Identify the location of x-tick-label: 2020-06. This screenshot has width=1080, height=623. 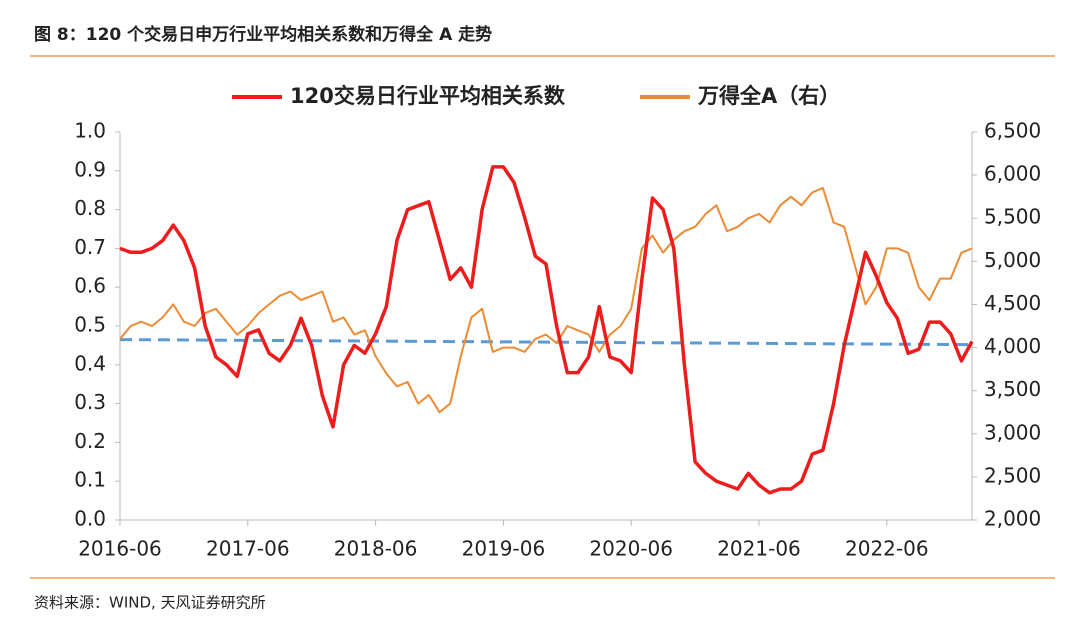
(631, 549).